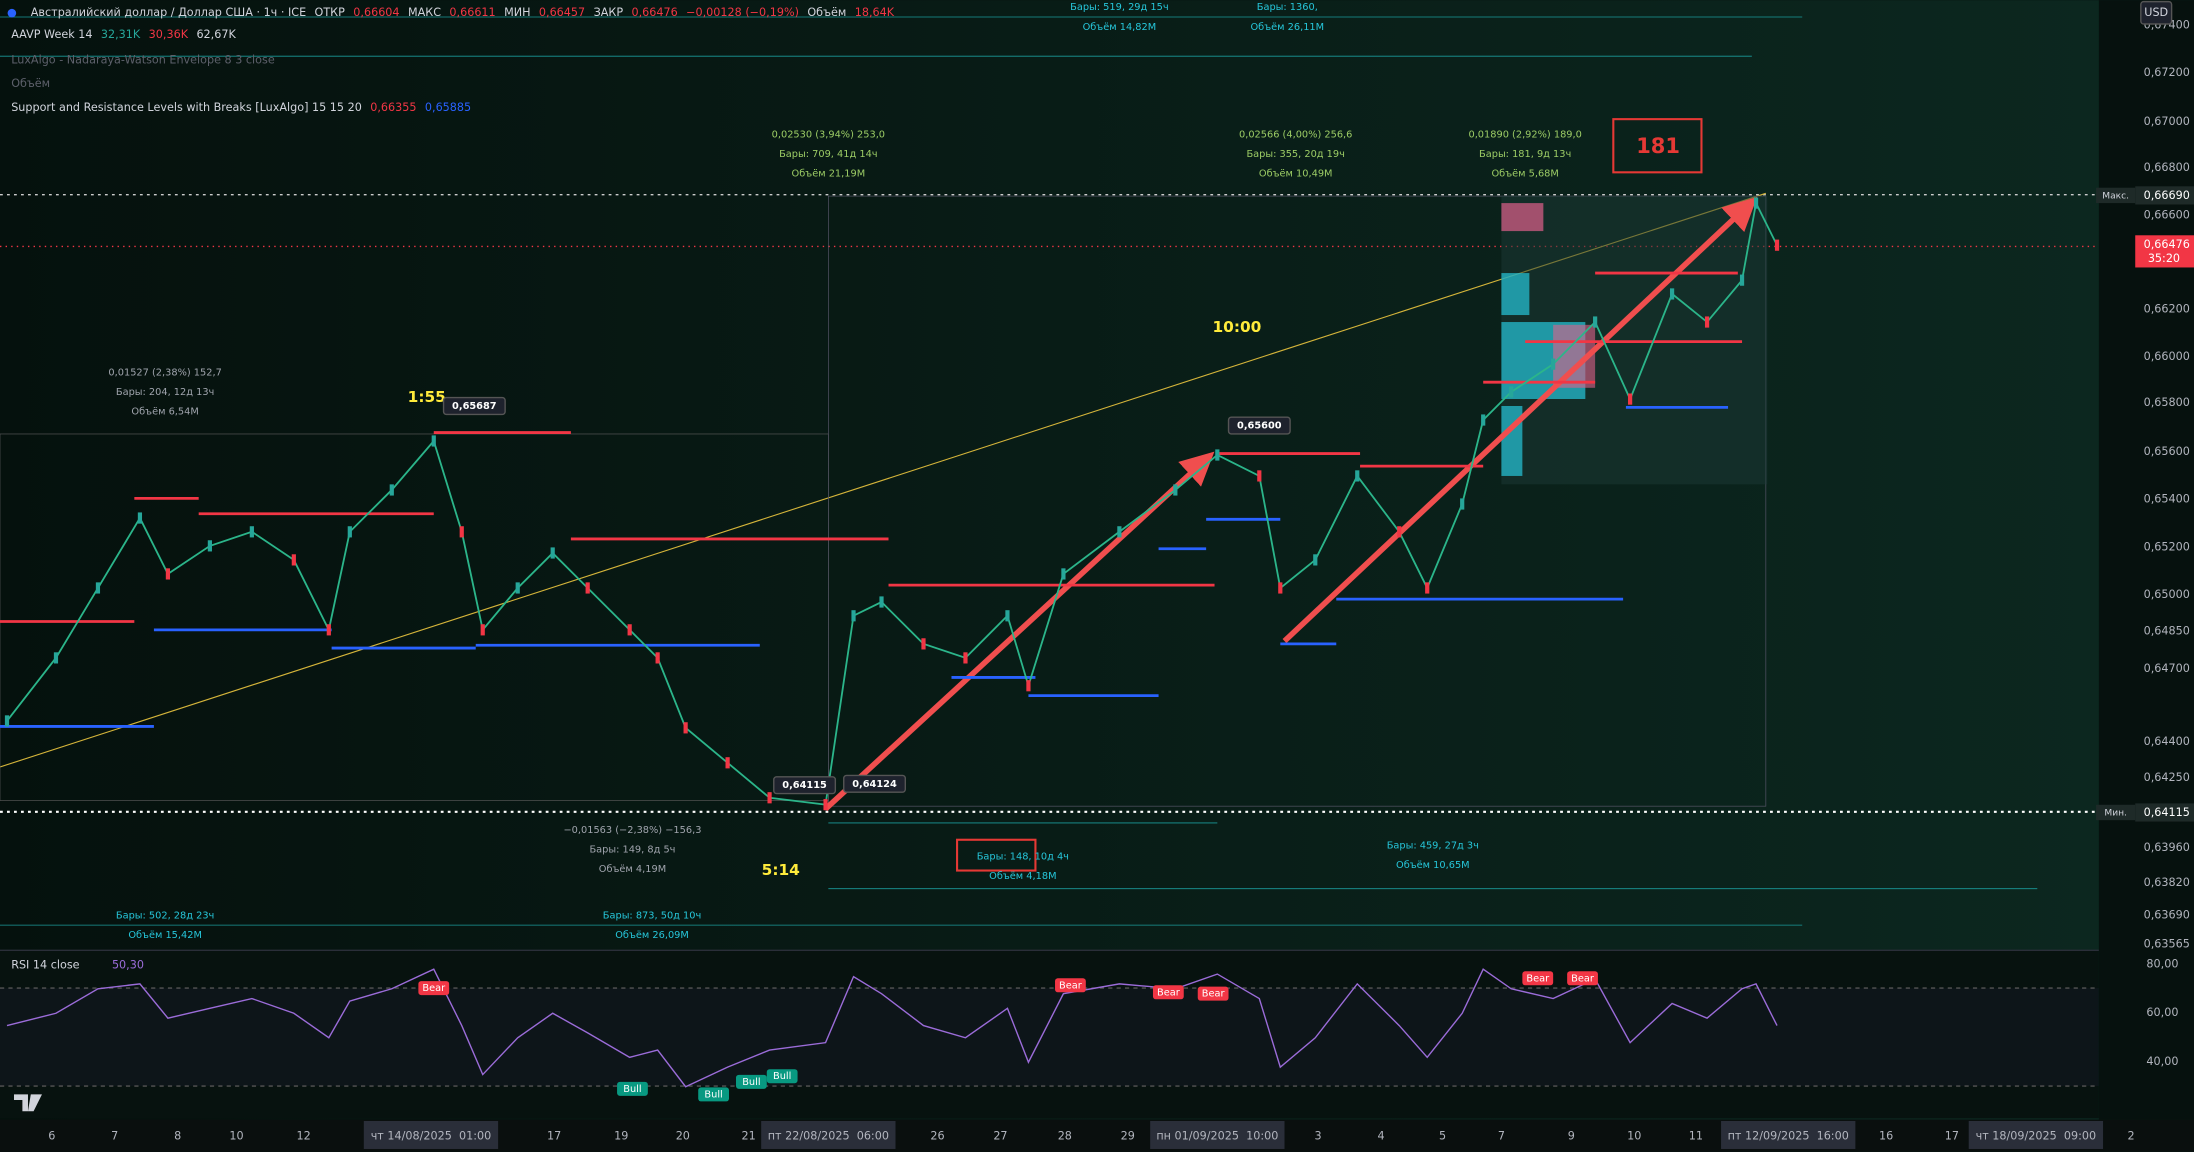 The width and height of the screenshot is (2194, 1152). I want to click on price-tick-label: 0,65000, so click(2167, 594).